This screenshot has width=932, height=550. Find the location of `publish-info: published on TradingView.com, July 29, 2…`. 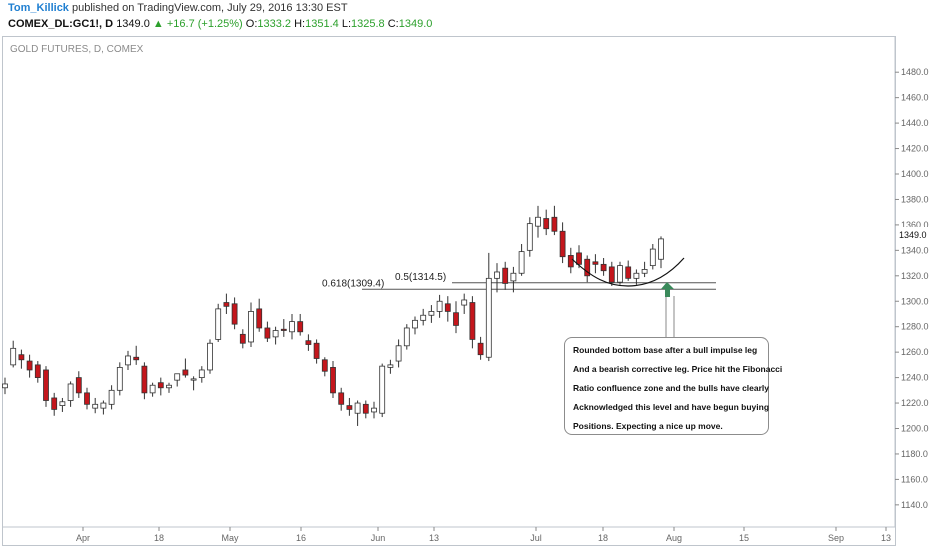

publish-info: published on TradingView.com, July 29, 2… is located at coordinates (208, 8).